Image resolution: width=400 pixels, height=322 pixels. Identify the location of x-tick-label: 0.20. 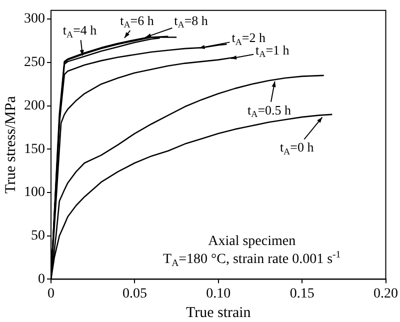
(386, 294).